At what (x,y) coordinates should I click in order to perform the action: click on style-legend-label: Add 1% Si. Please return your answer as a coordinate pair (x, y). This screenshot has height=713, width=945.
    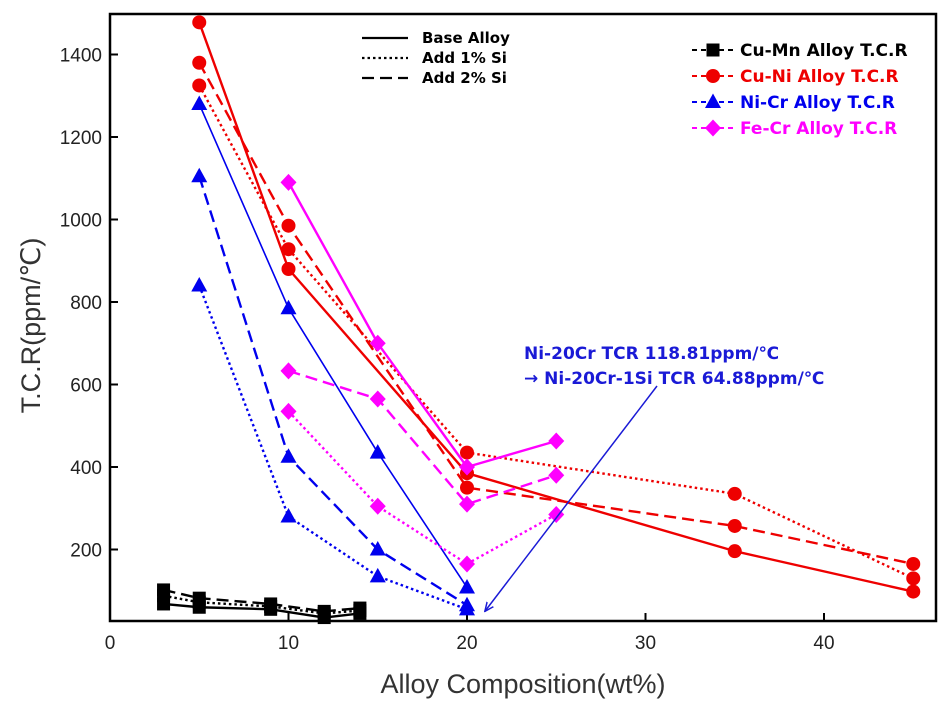
    Looking at the image, I should click on (464, 58).